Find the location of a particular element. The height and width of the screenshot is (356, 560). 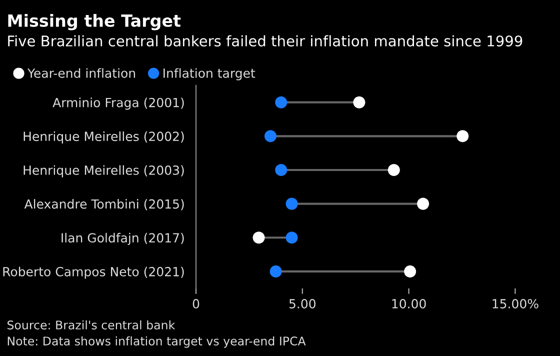

chart-title: Missing the Target is located at coordinates (94, 22).